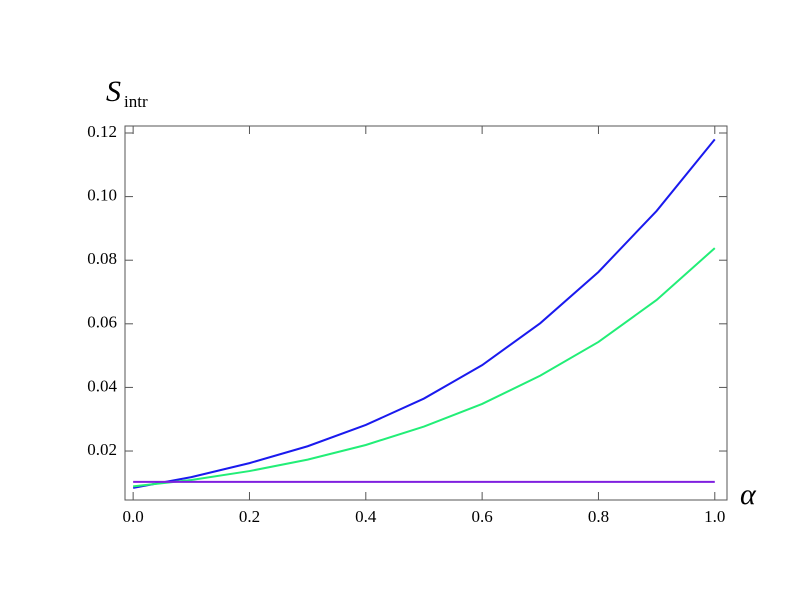  Describe the element at coordinates (102, 385) in the screenshot. I see `y-tick-label: 0.04` at that location.